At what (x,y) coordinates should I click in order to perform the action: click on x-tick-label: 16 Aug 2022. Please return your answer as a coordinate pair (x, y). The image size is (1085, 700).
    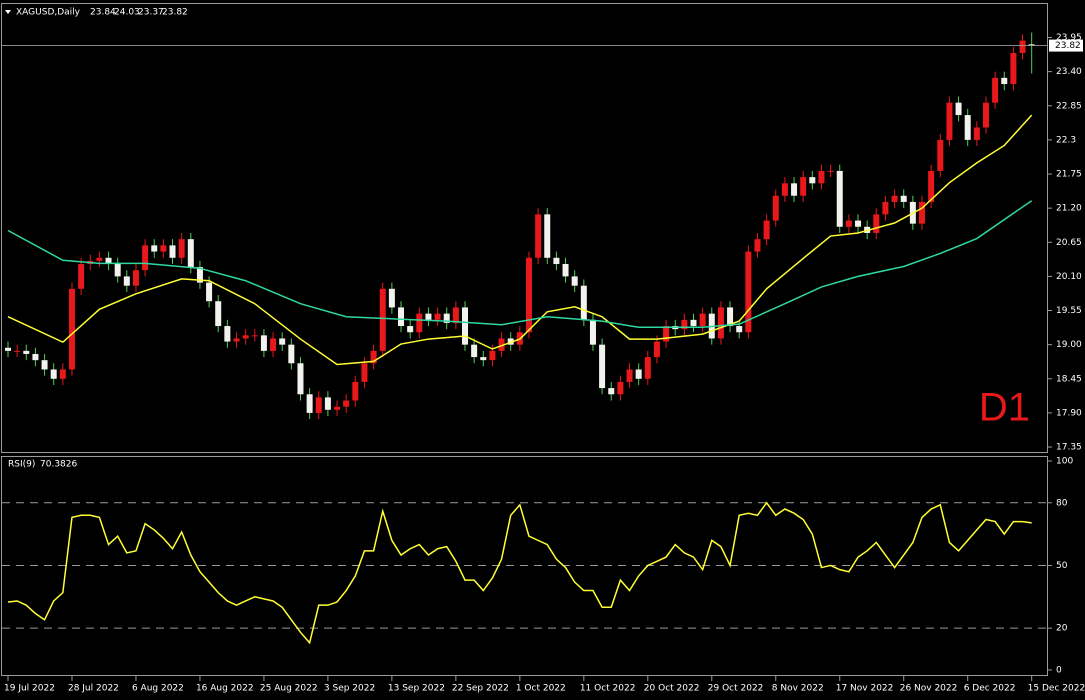
    Looking at the image, I should click on (225, 689).